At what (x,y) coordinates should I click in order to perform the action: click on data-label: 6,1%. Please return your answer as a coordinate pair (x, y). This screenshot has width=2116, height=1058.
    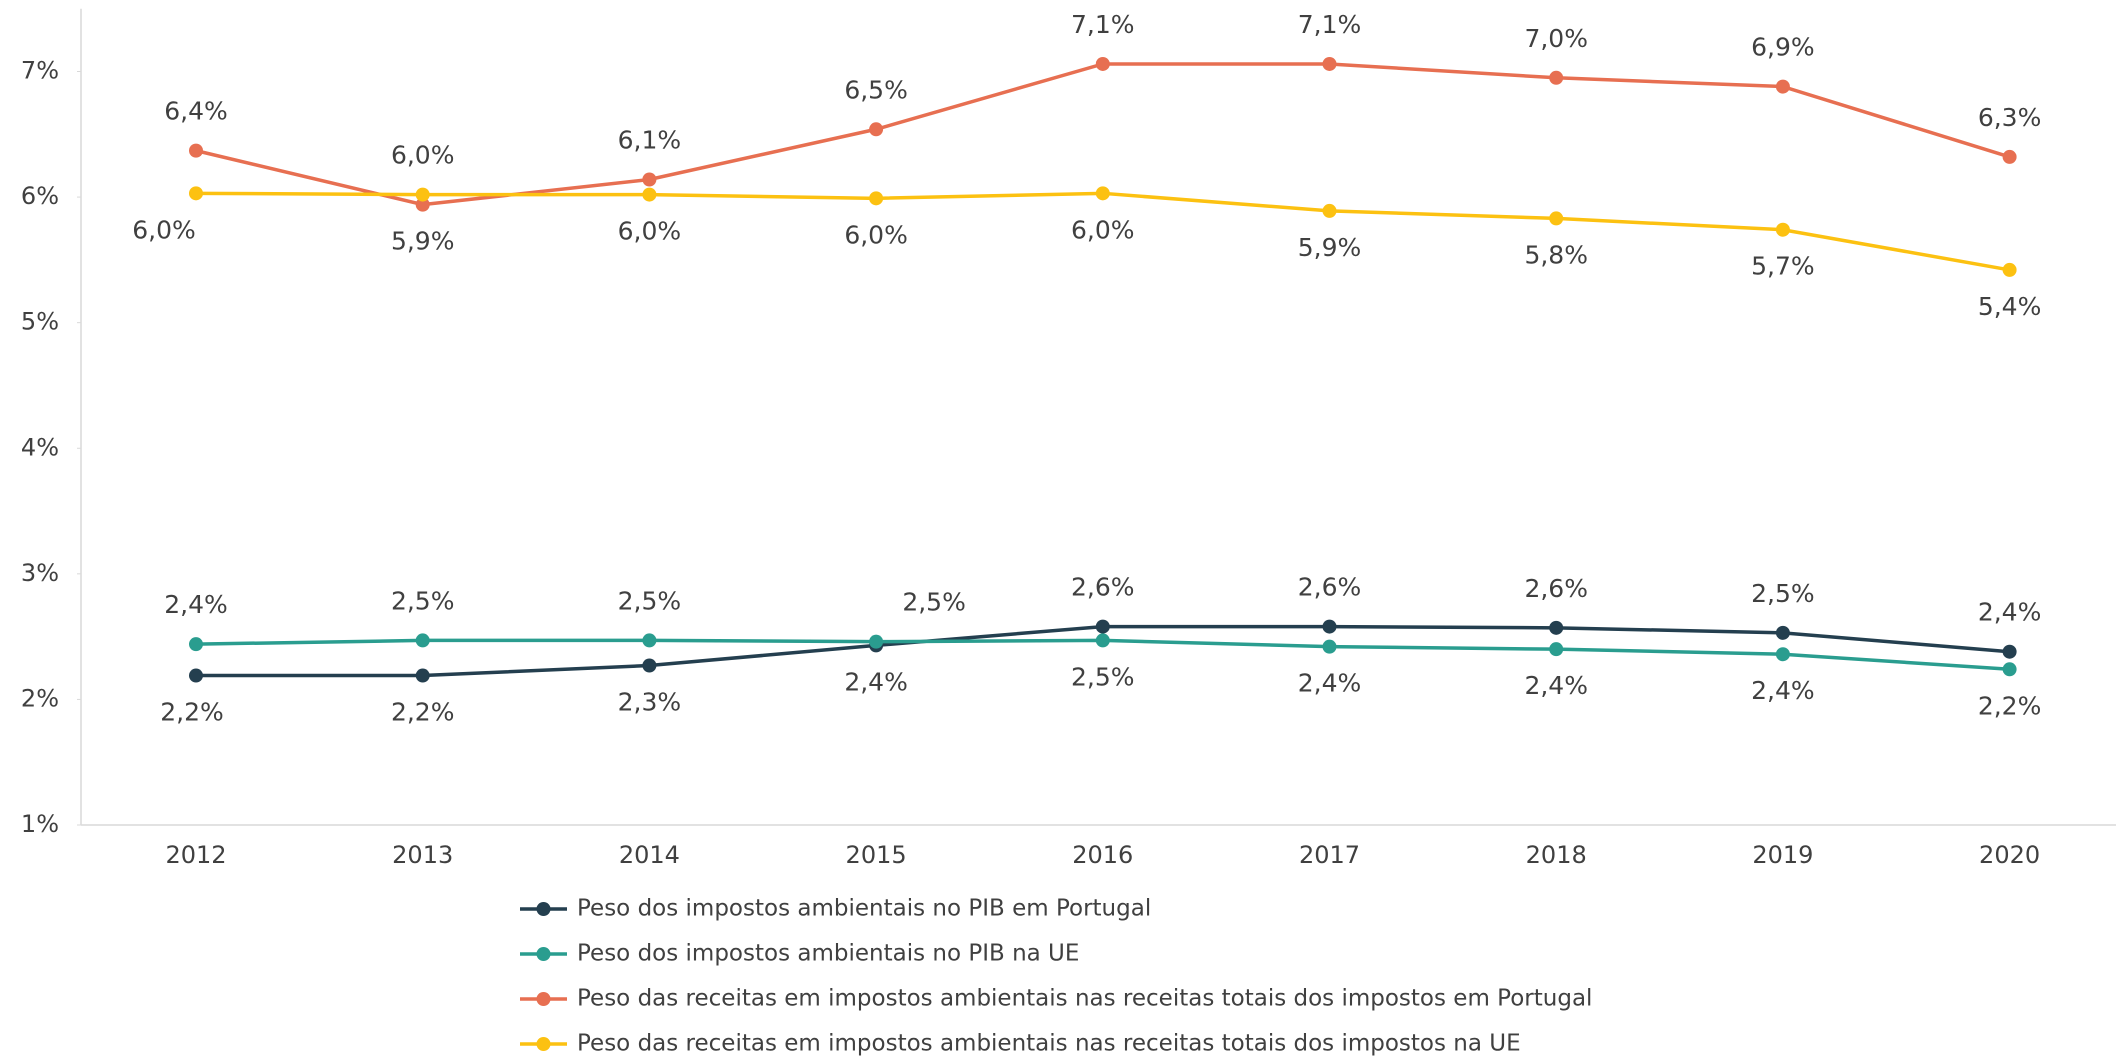
    Looking at the image, I should click on (650, 140).